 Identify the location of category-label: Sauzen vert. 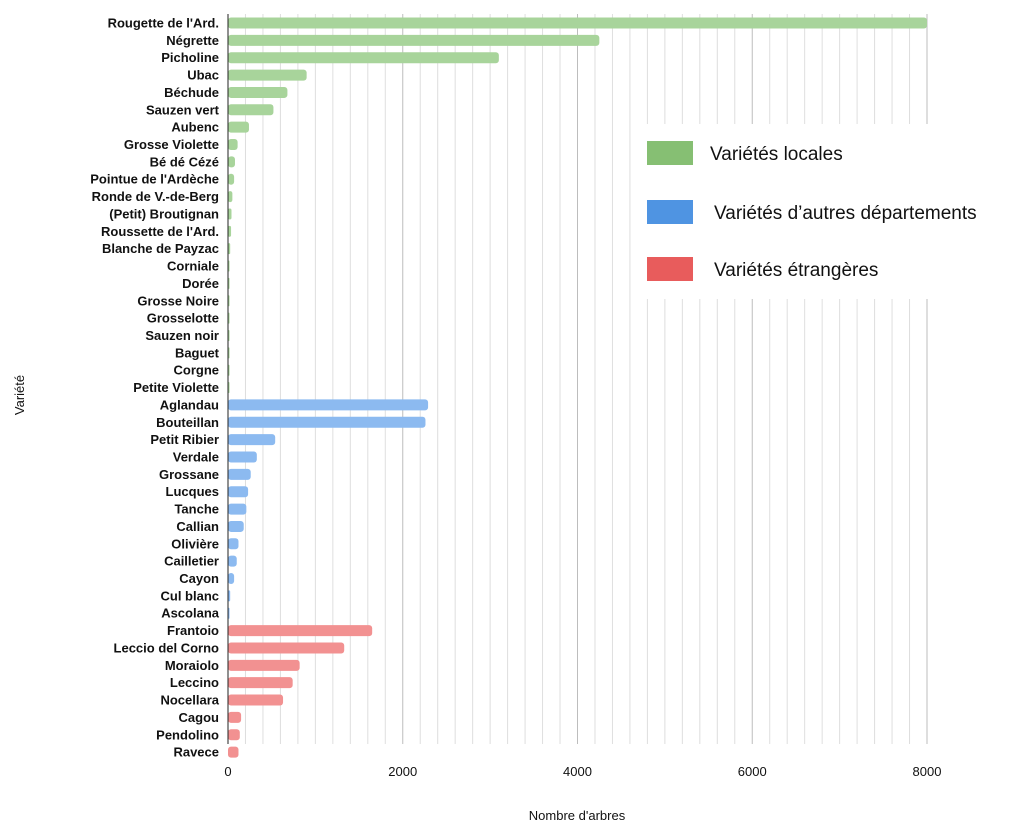
(183, 109).